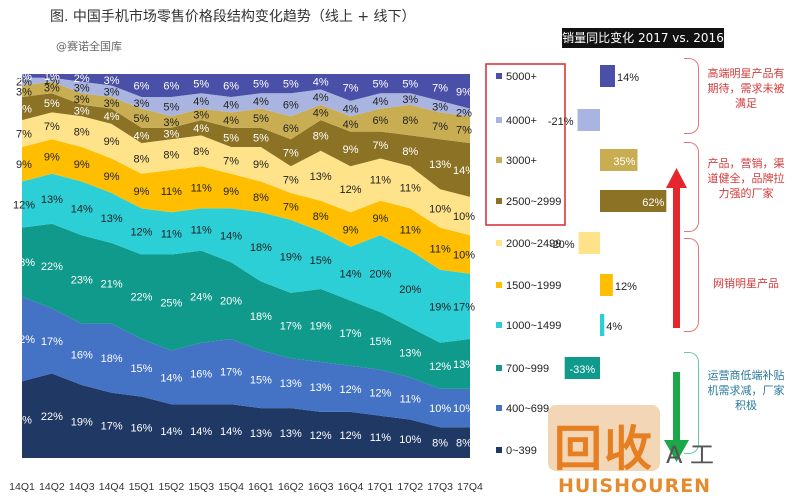 The image size is (800, 500). What do you see at coordinates (746, 283) in the screenshot?
I see `note-online-star: 网销明星产品` at bounding box center [746, 283].